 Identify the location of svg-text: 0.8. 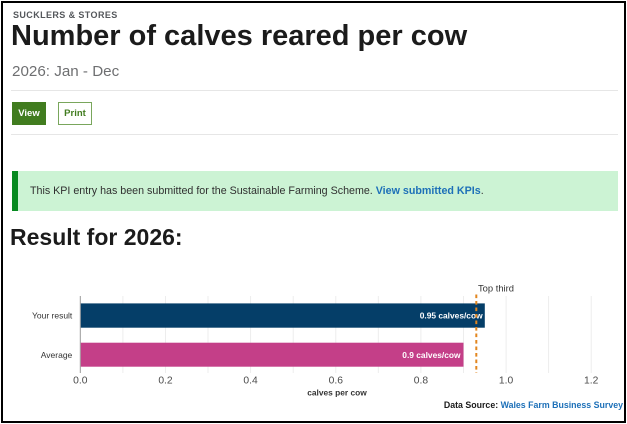
(421, 381).